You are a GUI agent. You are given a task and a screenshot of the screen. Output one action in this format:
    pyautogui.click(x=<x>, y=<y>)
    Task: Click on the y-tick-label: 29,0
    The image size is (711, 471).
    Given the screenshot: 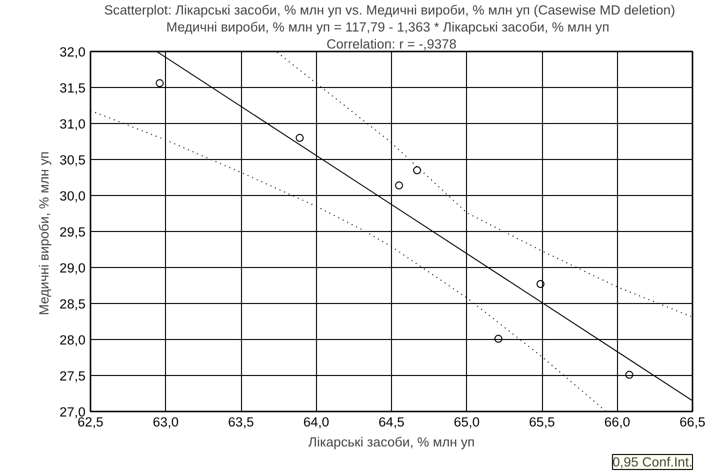 What is the action you would take?
    pyautogui.click(x=73, y=268)
    